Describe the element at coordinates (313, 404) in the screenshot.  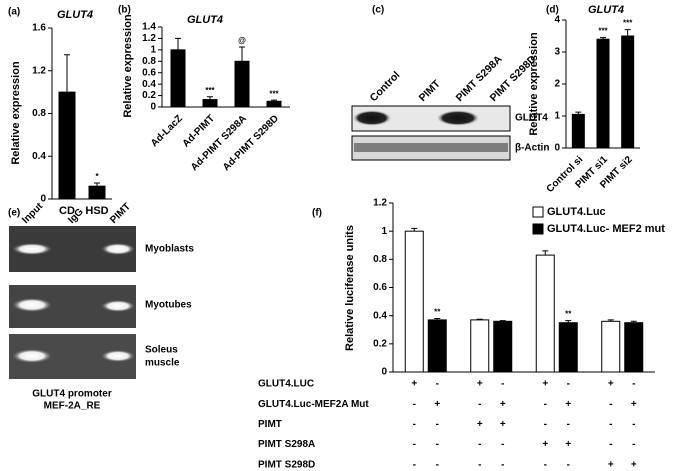
I see `treatment-label: GLUT4.Luc-MEF2A Mut` at that location.